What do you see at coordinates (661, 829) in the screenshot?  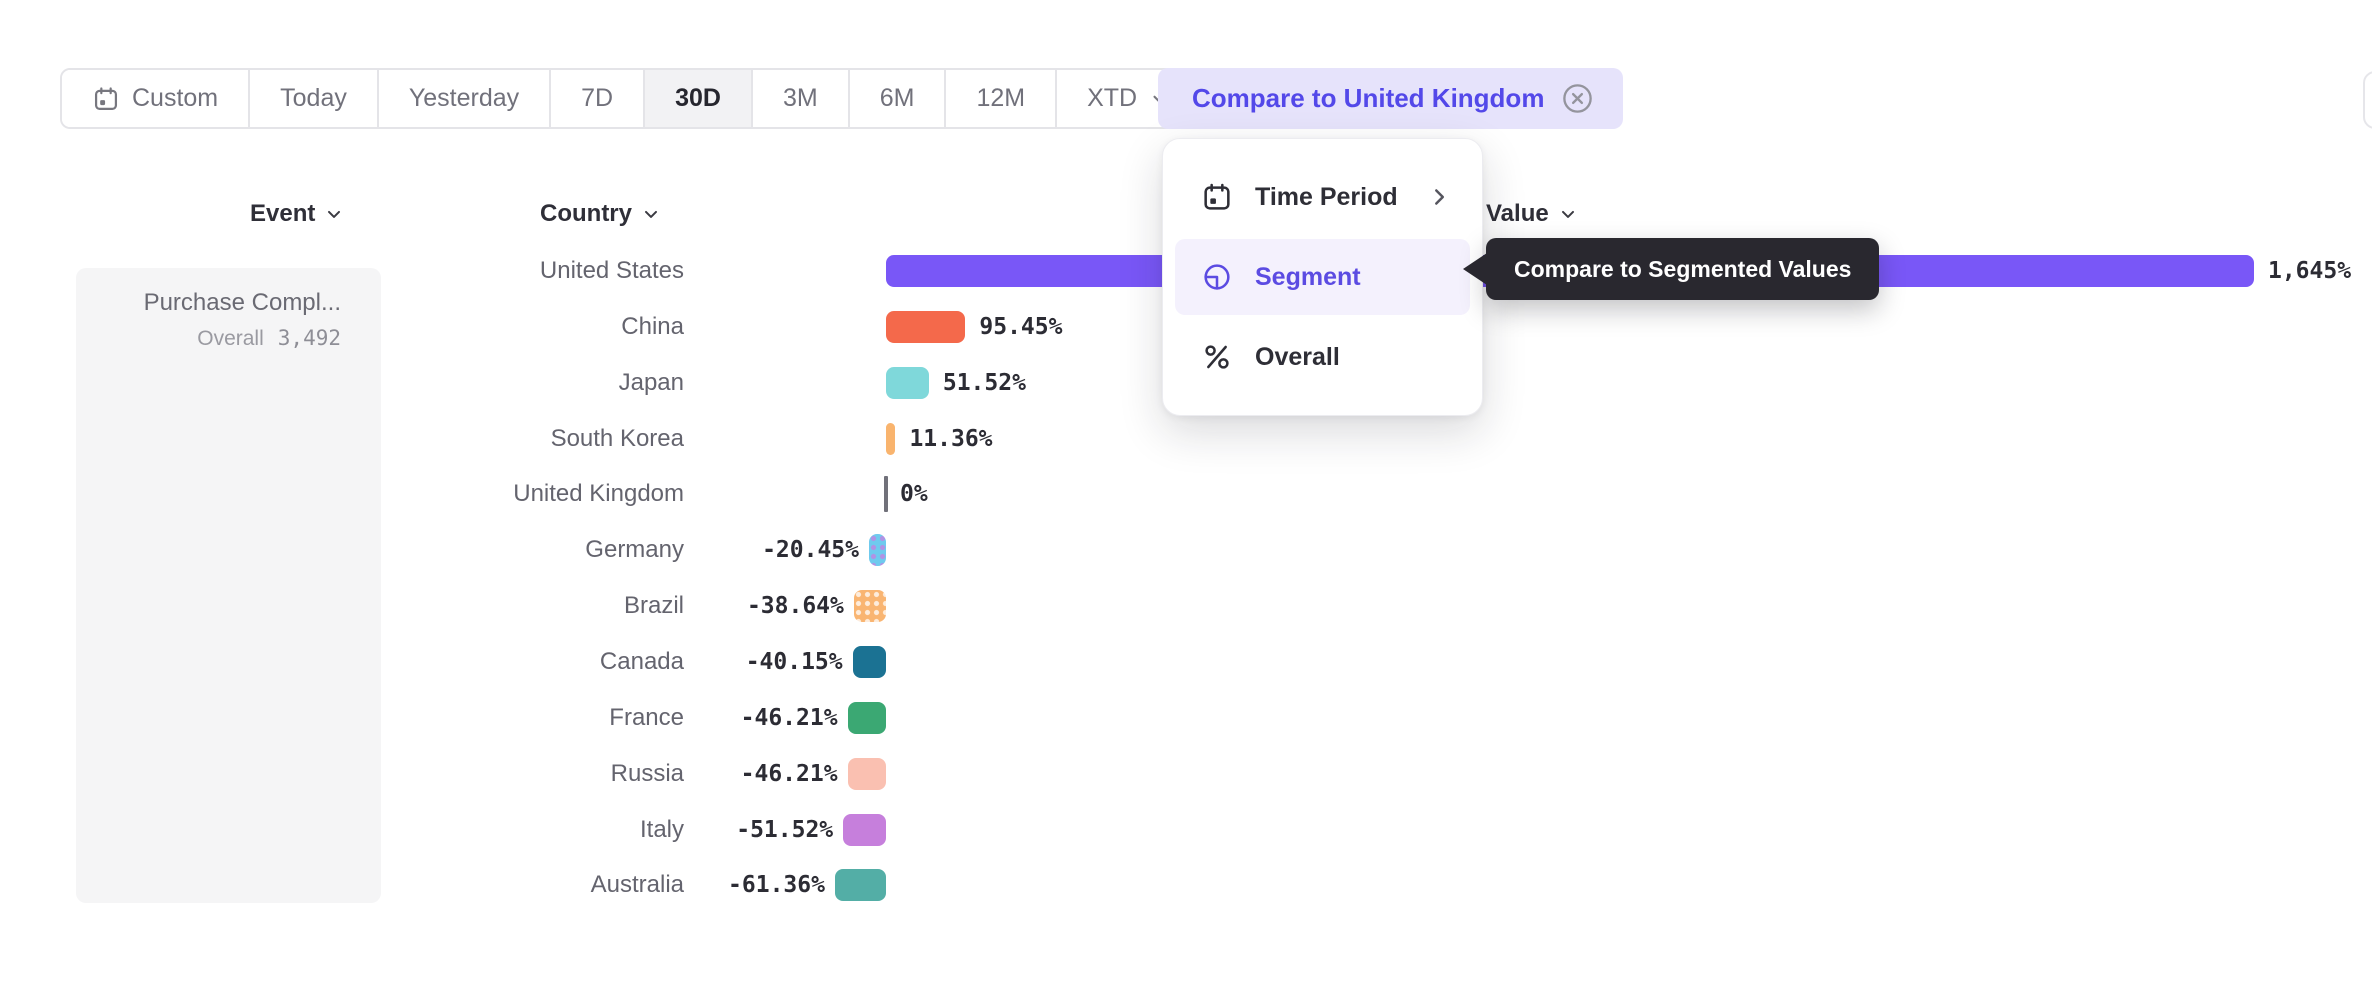 I see `country-label: Italy` at bounding box center [661, 829].